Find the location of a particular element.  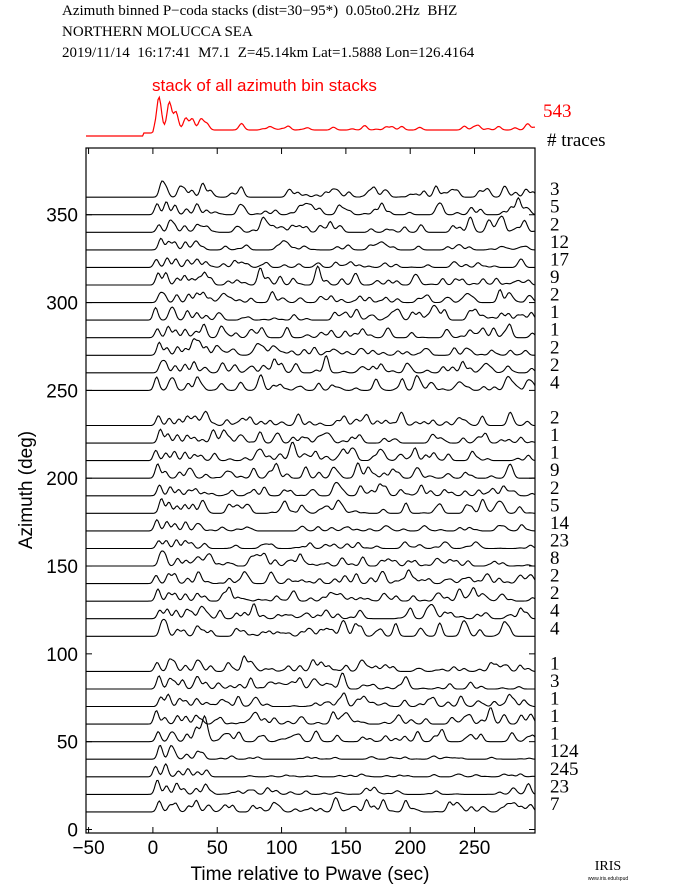

trace-count-label: 17 is located at coordinates (559, 259).